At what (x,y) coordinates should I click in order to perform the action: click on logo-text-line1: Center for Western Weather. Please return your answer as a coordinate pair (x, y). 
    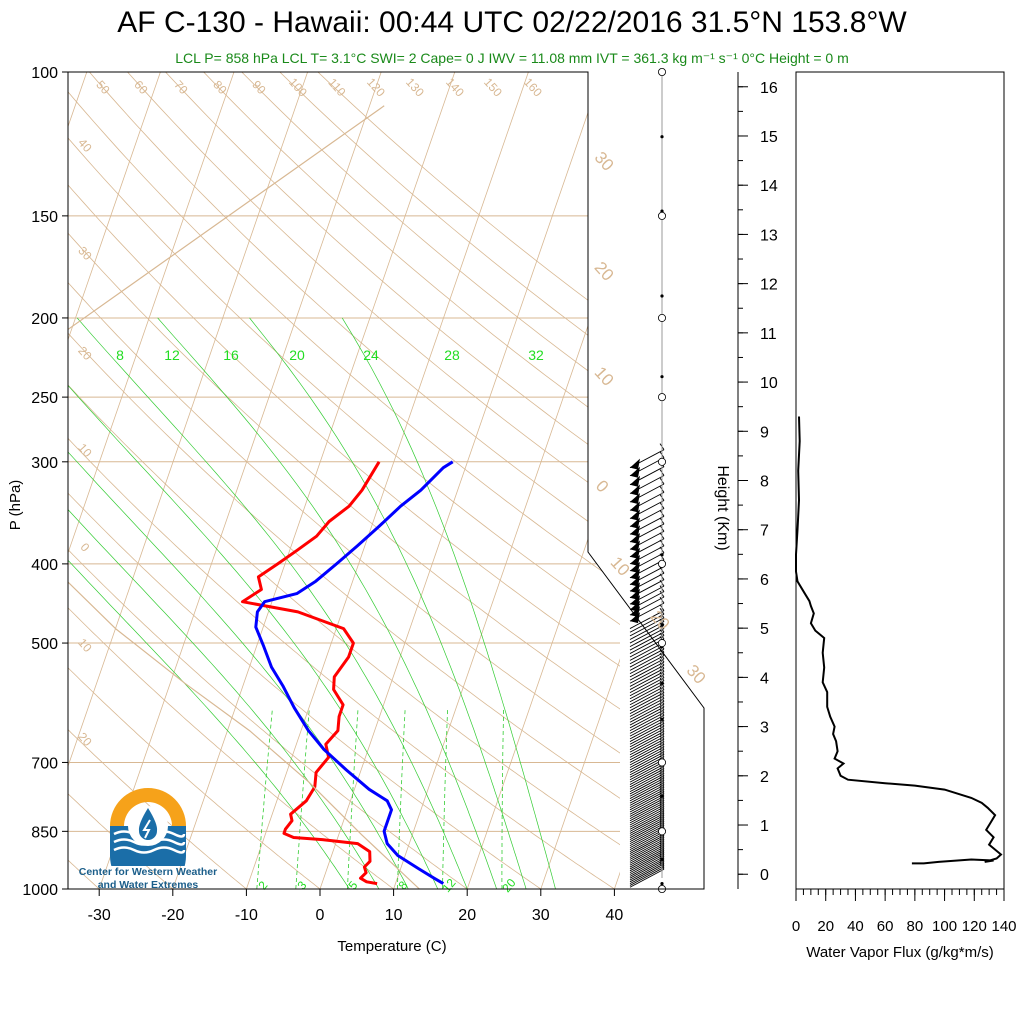
    Looking at the image, I should click on (148, 872).